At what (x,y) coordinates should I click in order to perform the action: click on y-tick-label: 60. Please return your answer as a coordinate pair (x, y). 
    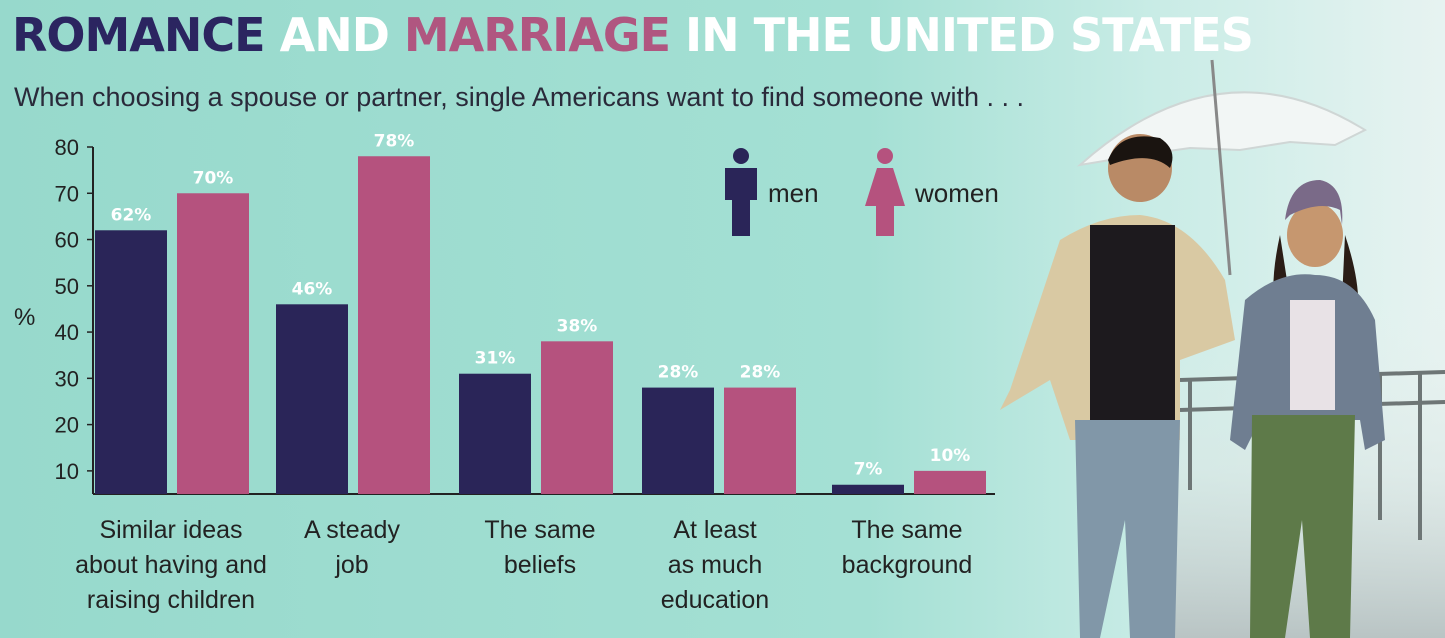
    Looking at the image, I should click on (67, 240).